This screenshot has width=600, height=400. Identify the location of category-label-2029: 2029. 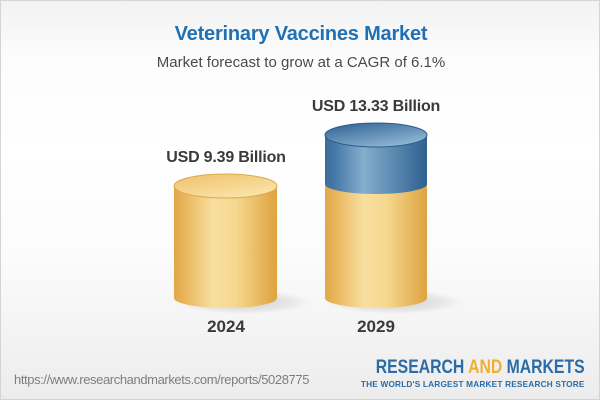
(376, 326).